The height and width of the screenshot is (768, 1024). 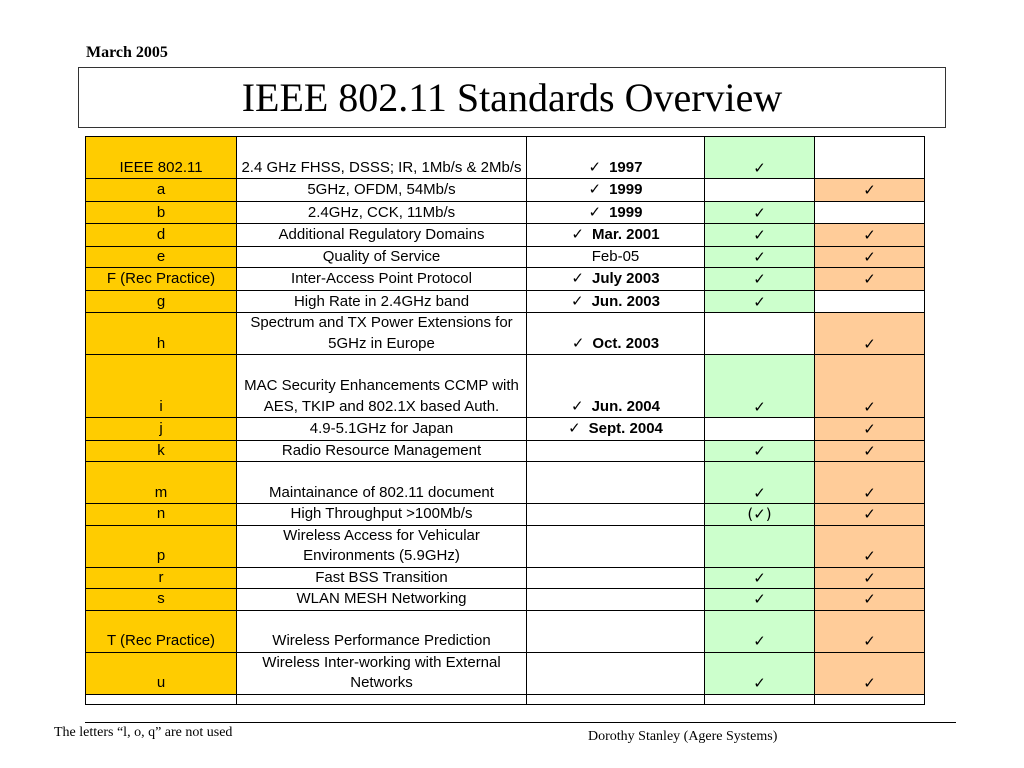 What do you see at coordinates (161, 673) in the screenshot?
I see `standard-name: u` at bounding box center [161, 673].